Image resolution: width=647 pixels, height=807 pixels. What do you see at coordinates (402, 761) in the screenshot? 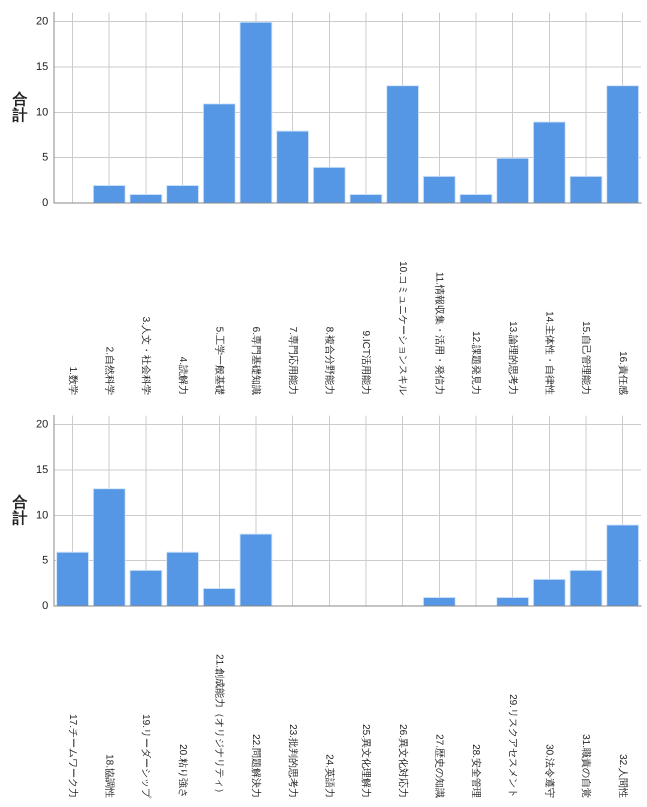
I see `x-tick-label: 26.異文化対応力` at bounding box center [402, 761].